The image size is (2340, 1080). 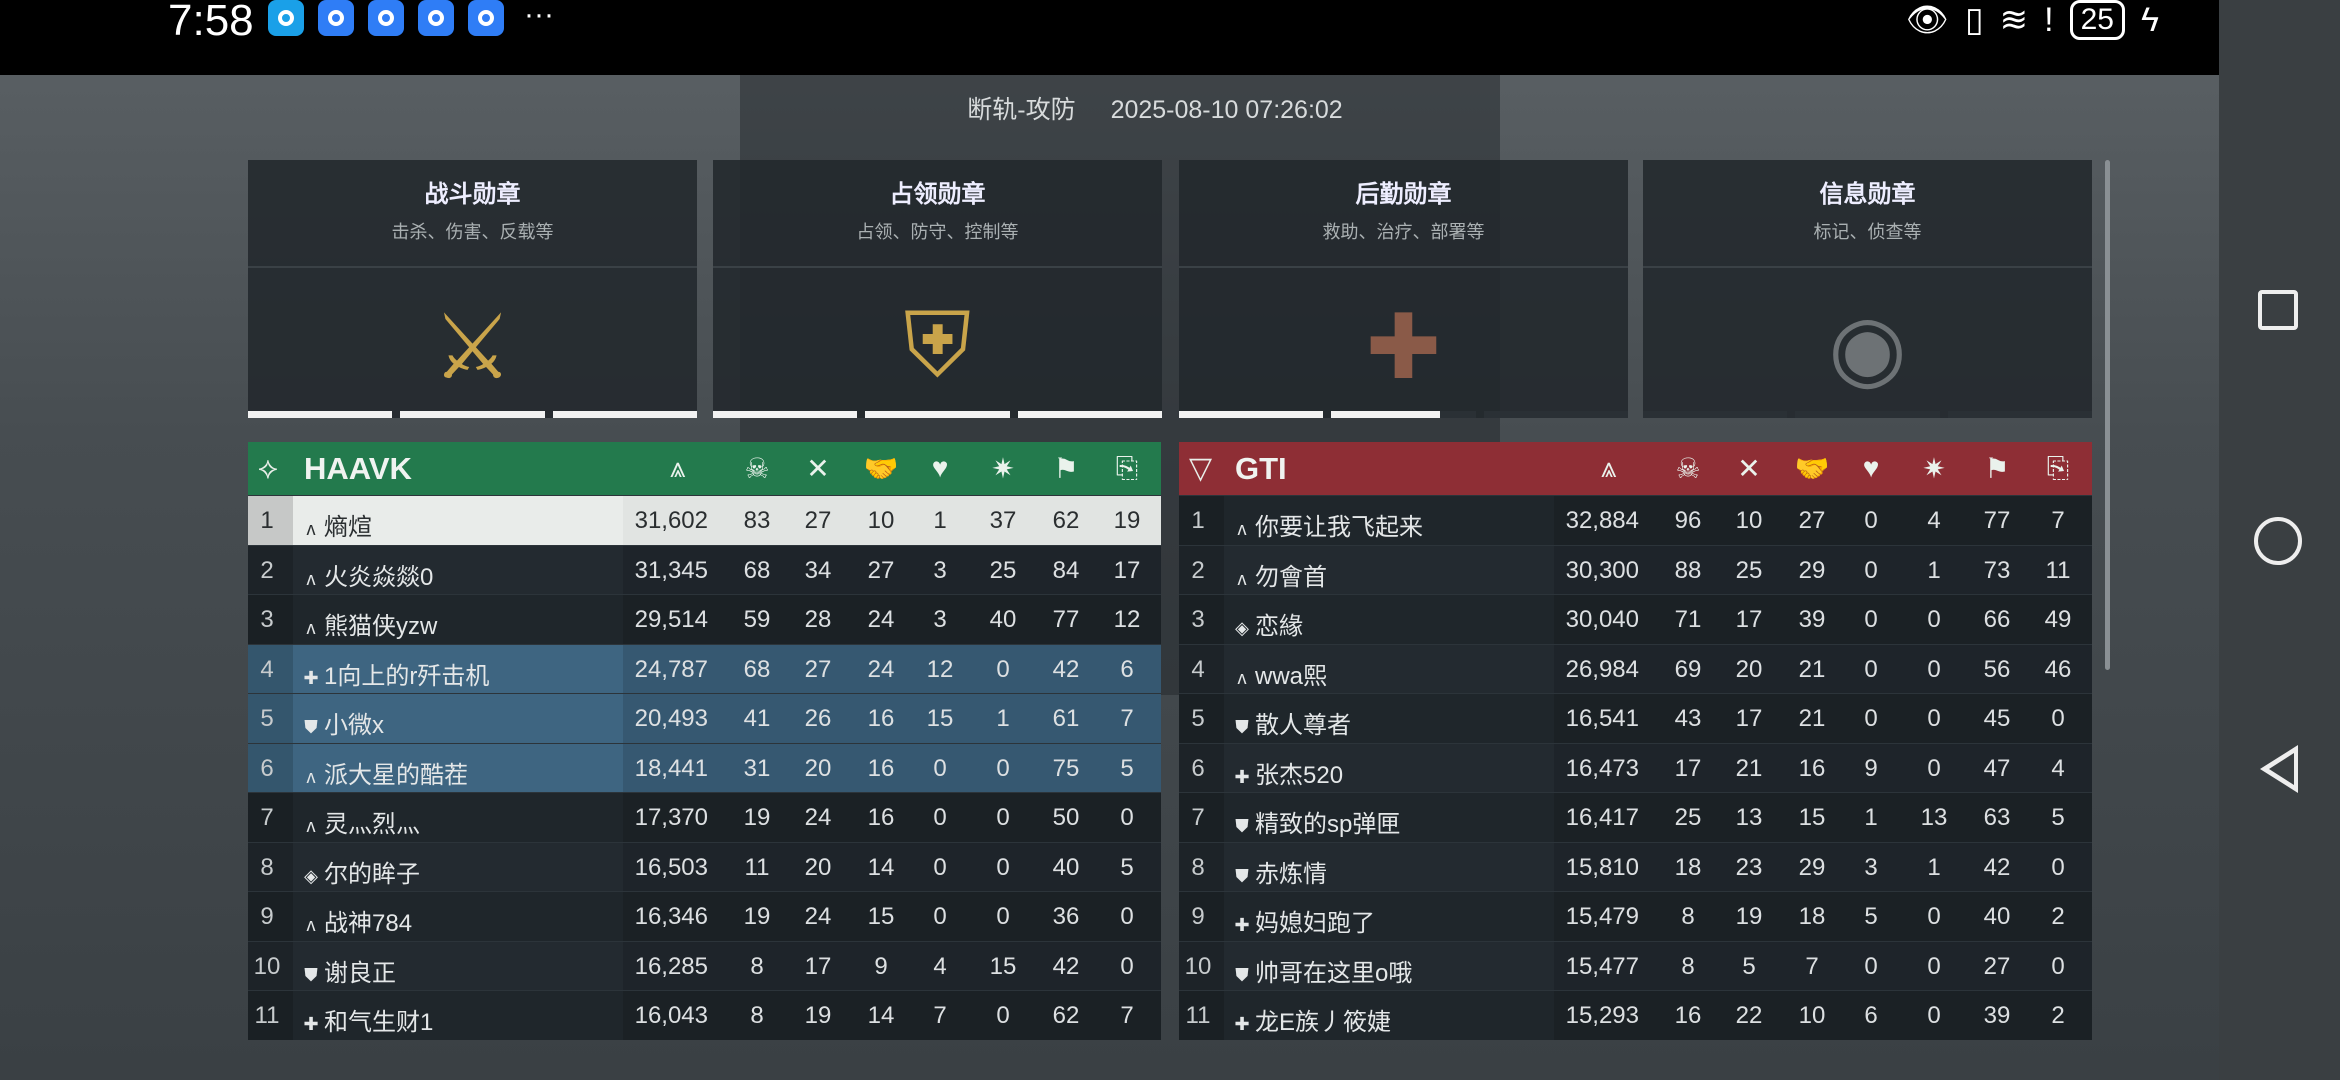 What do you see at coordinates (1127, 867) in the screenshot?
I see `stat-supply: 5` at bounding box center [1127, 867].